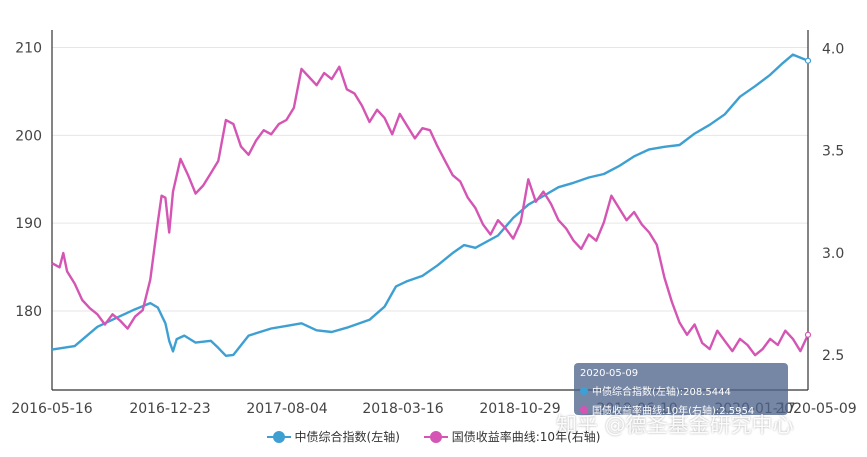 The width and height of the screenshot is (867, 457). Describe the element at coordinates (28, 312) in the screenshot. I see `y-left-tick-label: 180` at that location.